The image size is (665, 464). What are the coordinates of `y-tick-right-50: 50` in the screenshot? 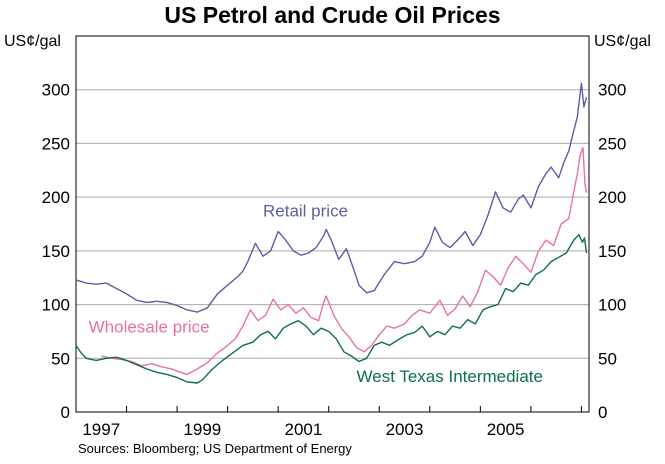 It's located at (607, 358).